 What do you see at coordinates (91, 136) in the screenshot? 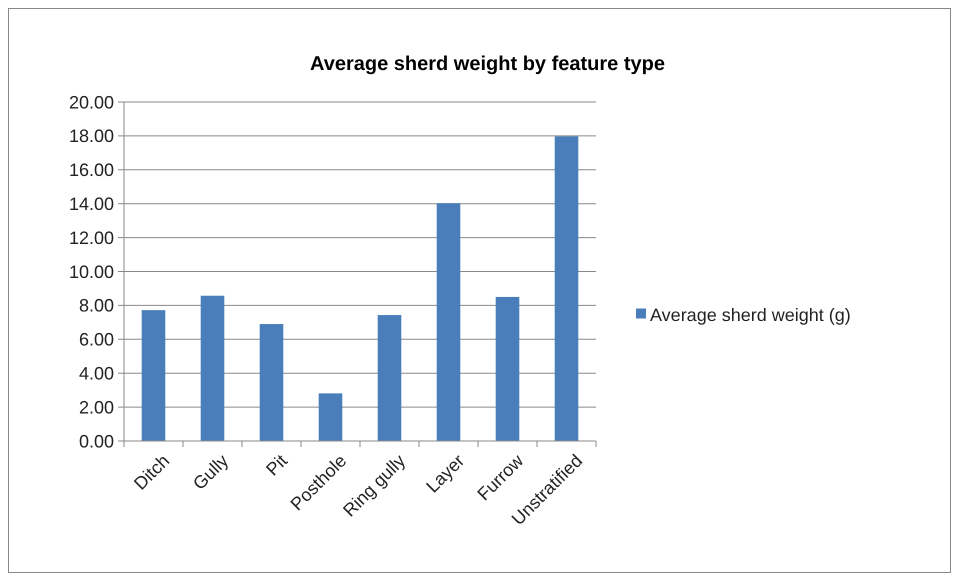
I see `y-tick-label: 18.00` at bounding box center [91, 136].